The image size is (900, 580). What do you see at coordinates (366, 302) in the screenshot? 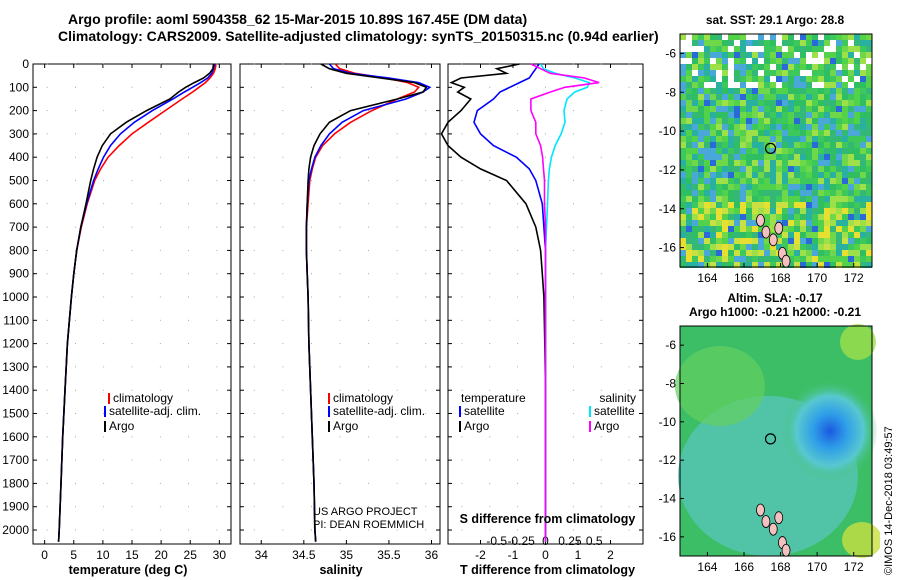
I see `sal-argo-line` at bounding box center [366, 302].